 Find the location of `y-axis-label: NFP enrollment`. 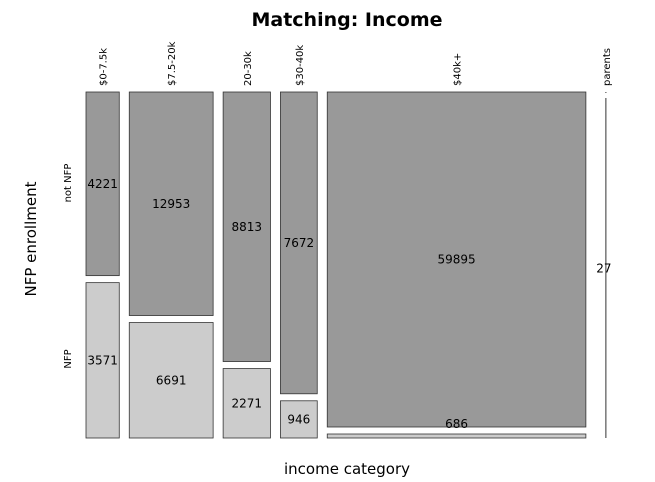

y-axis-label: NFP enrollment is located at coordinates (31, 238).